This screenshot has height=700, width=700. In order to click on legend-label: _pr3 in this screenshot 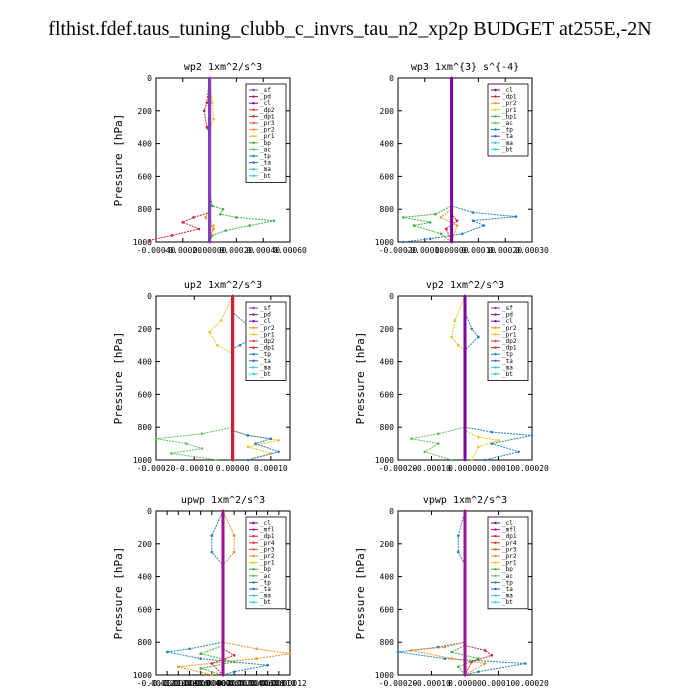, I will do `click(267, 549)`.